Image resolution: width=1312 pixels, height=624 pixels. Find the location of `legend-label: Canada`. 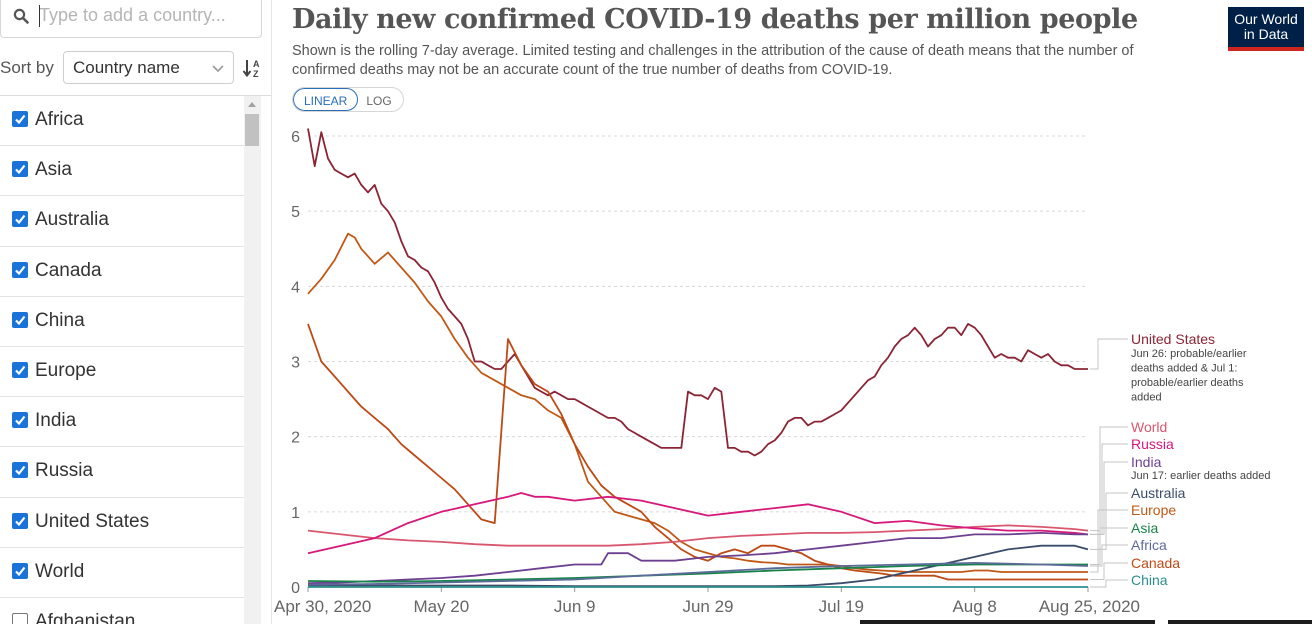

legend-label: Canada is located at coordinates (1155, 563).